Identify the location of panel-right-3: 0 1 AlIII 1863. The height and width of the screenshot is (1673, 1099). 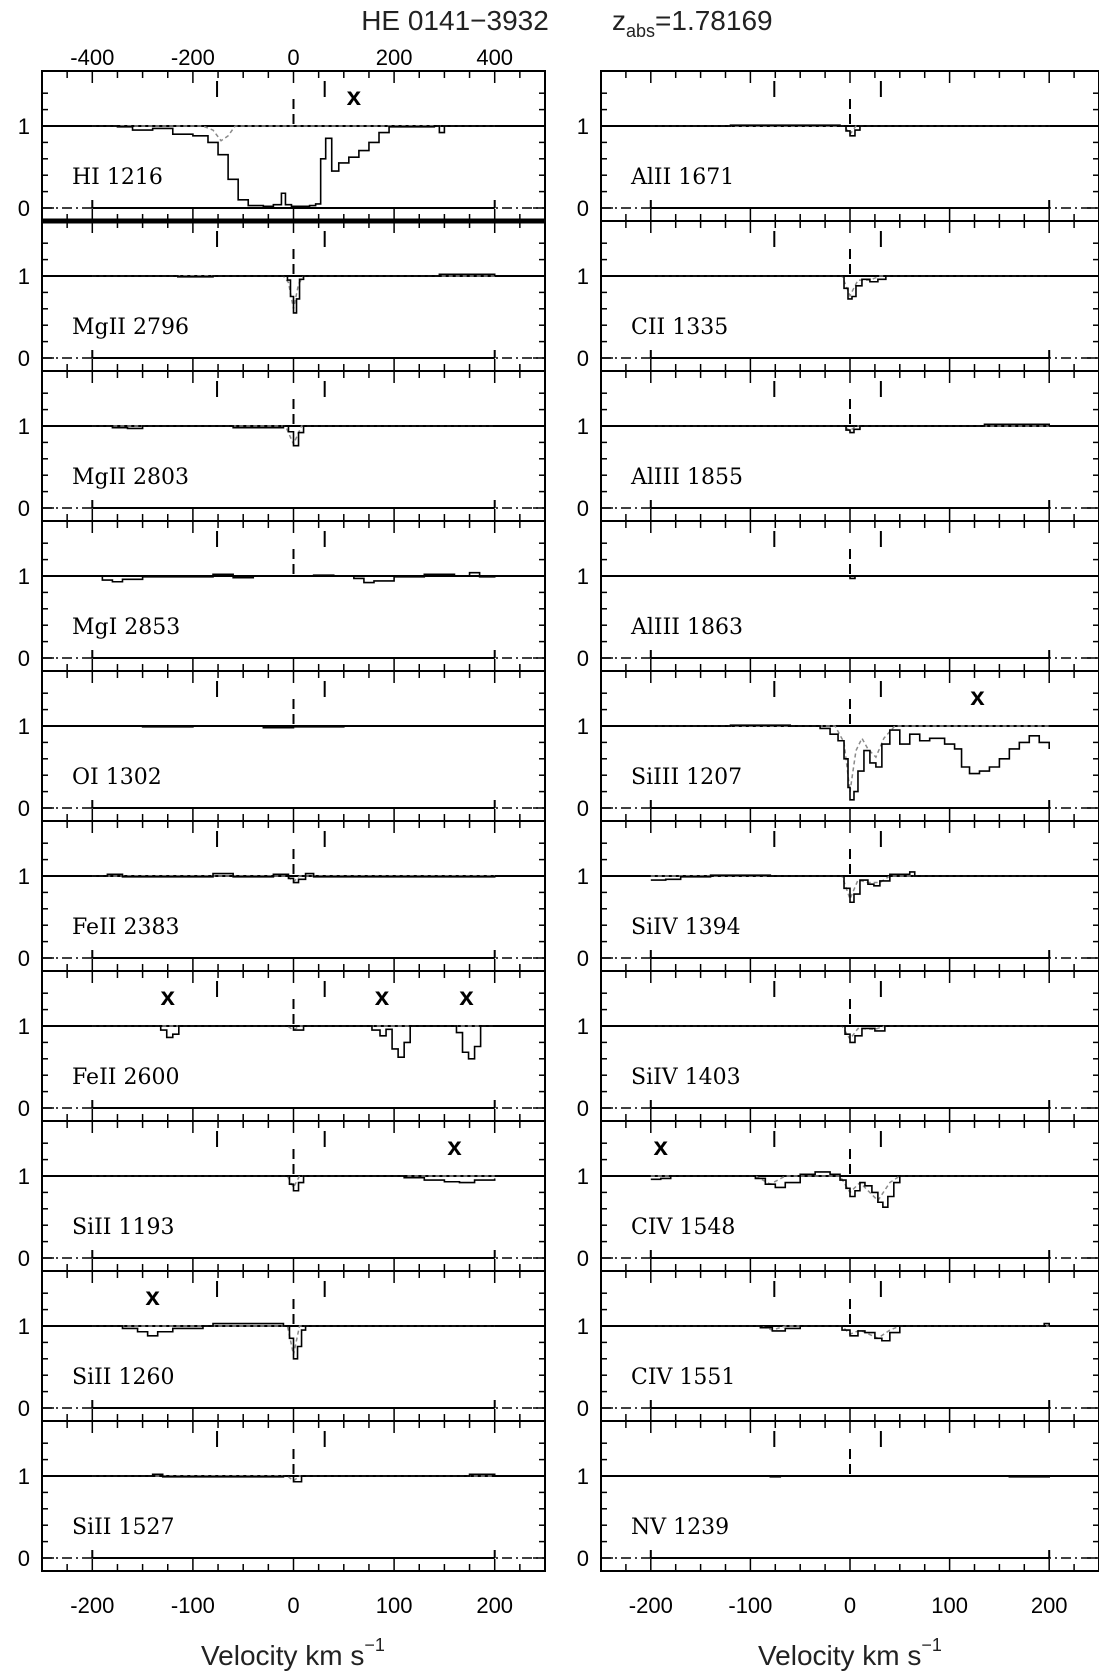
(838, 596).